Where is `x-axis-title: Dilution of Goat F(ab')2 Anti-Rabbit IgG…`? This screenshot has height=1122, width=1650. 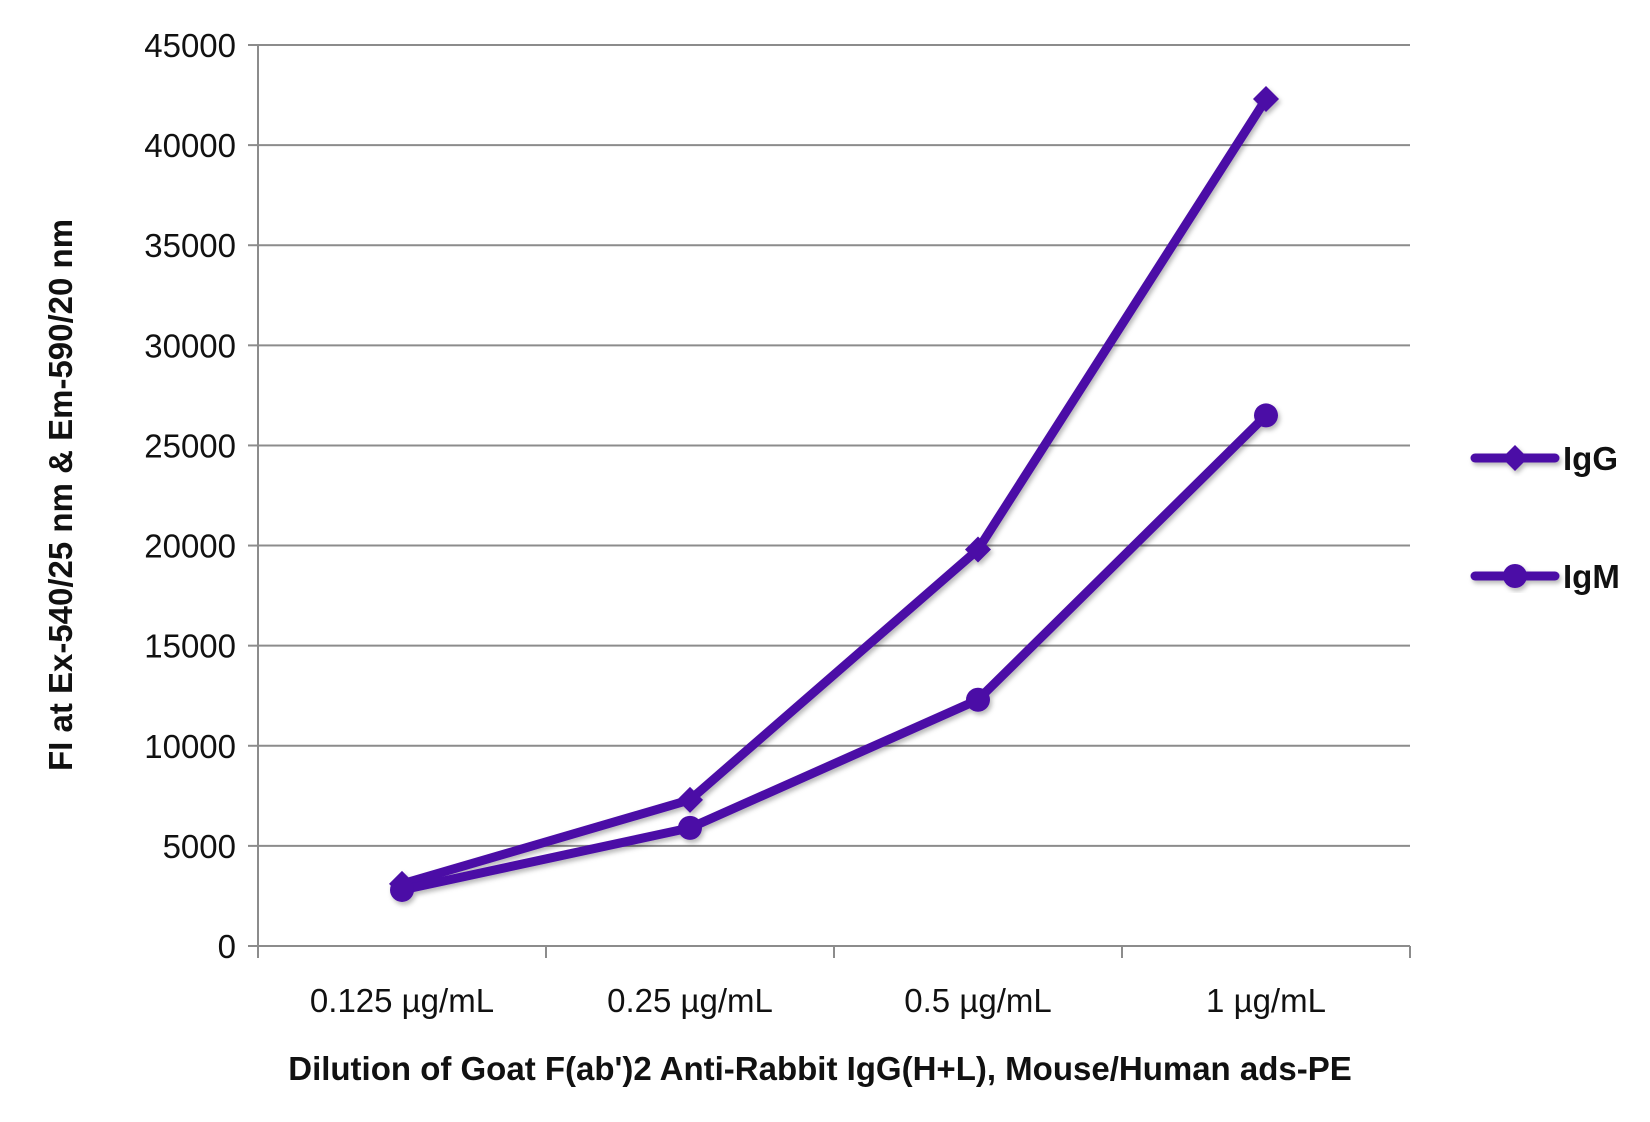 x-axis-title: Dilution of Goat F(ab')2 Anti-Rabbit IgG… is located at coordinates (820, 1068).